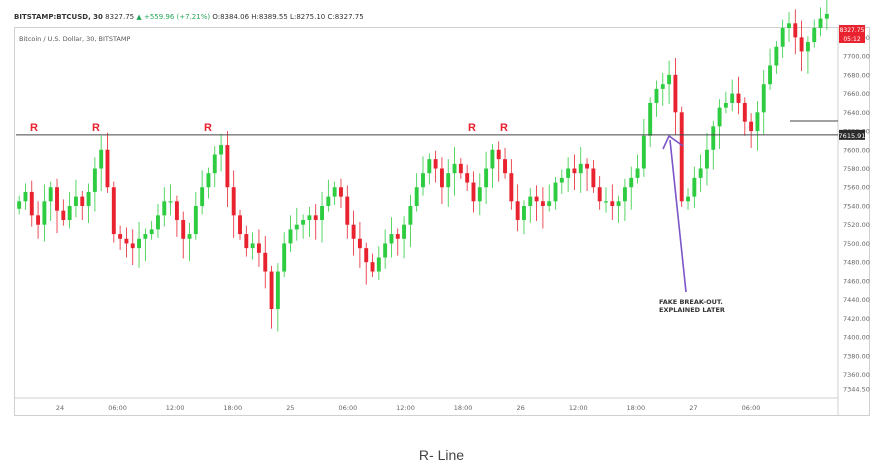 Image resolution: width=883 pixels, height=475 pixels. What do you see at coordinates (120, 17) in the screenshot?
I see `price-label: 8327.75` at bounding box center [120, 17].